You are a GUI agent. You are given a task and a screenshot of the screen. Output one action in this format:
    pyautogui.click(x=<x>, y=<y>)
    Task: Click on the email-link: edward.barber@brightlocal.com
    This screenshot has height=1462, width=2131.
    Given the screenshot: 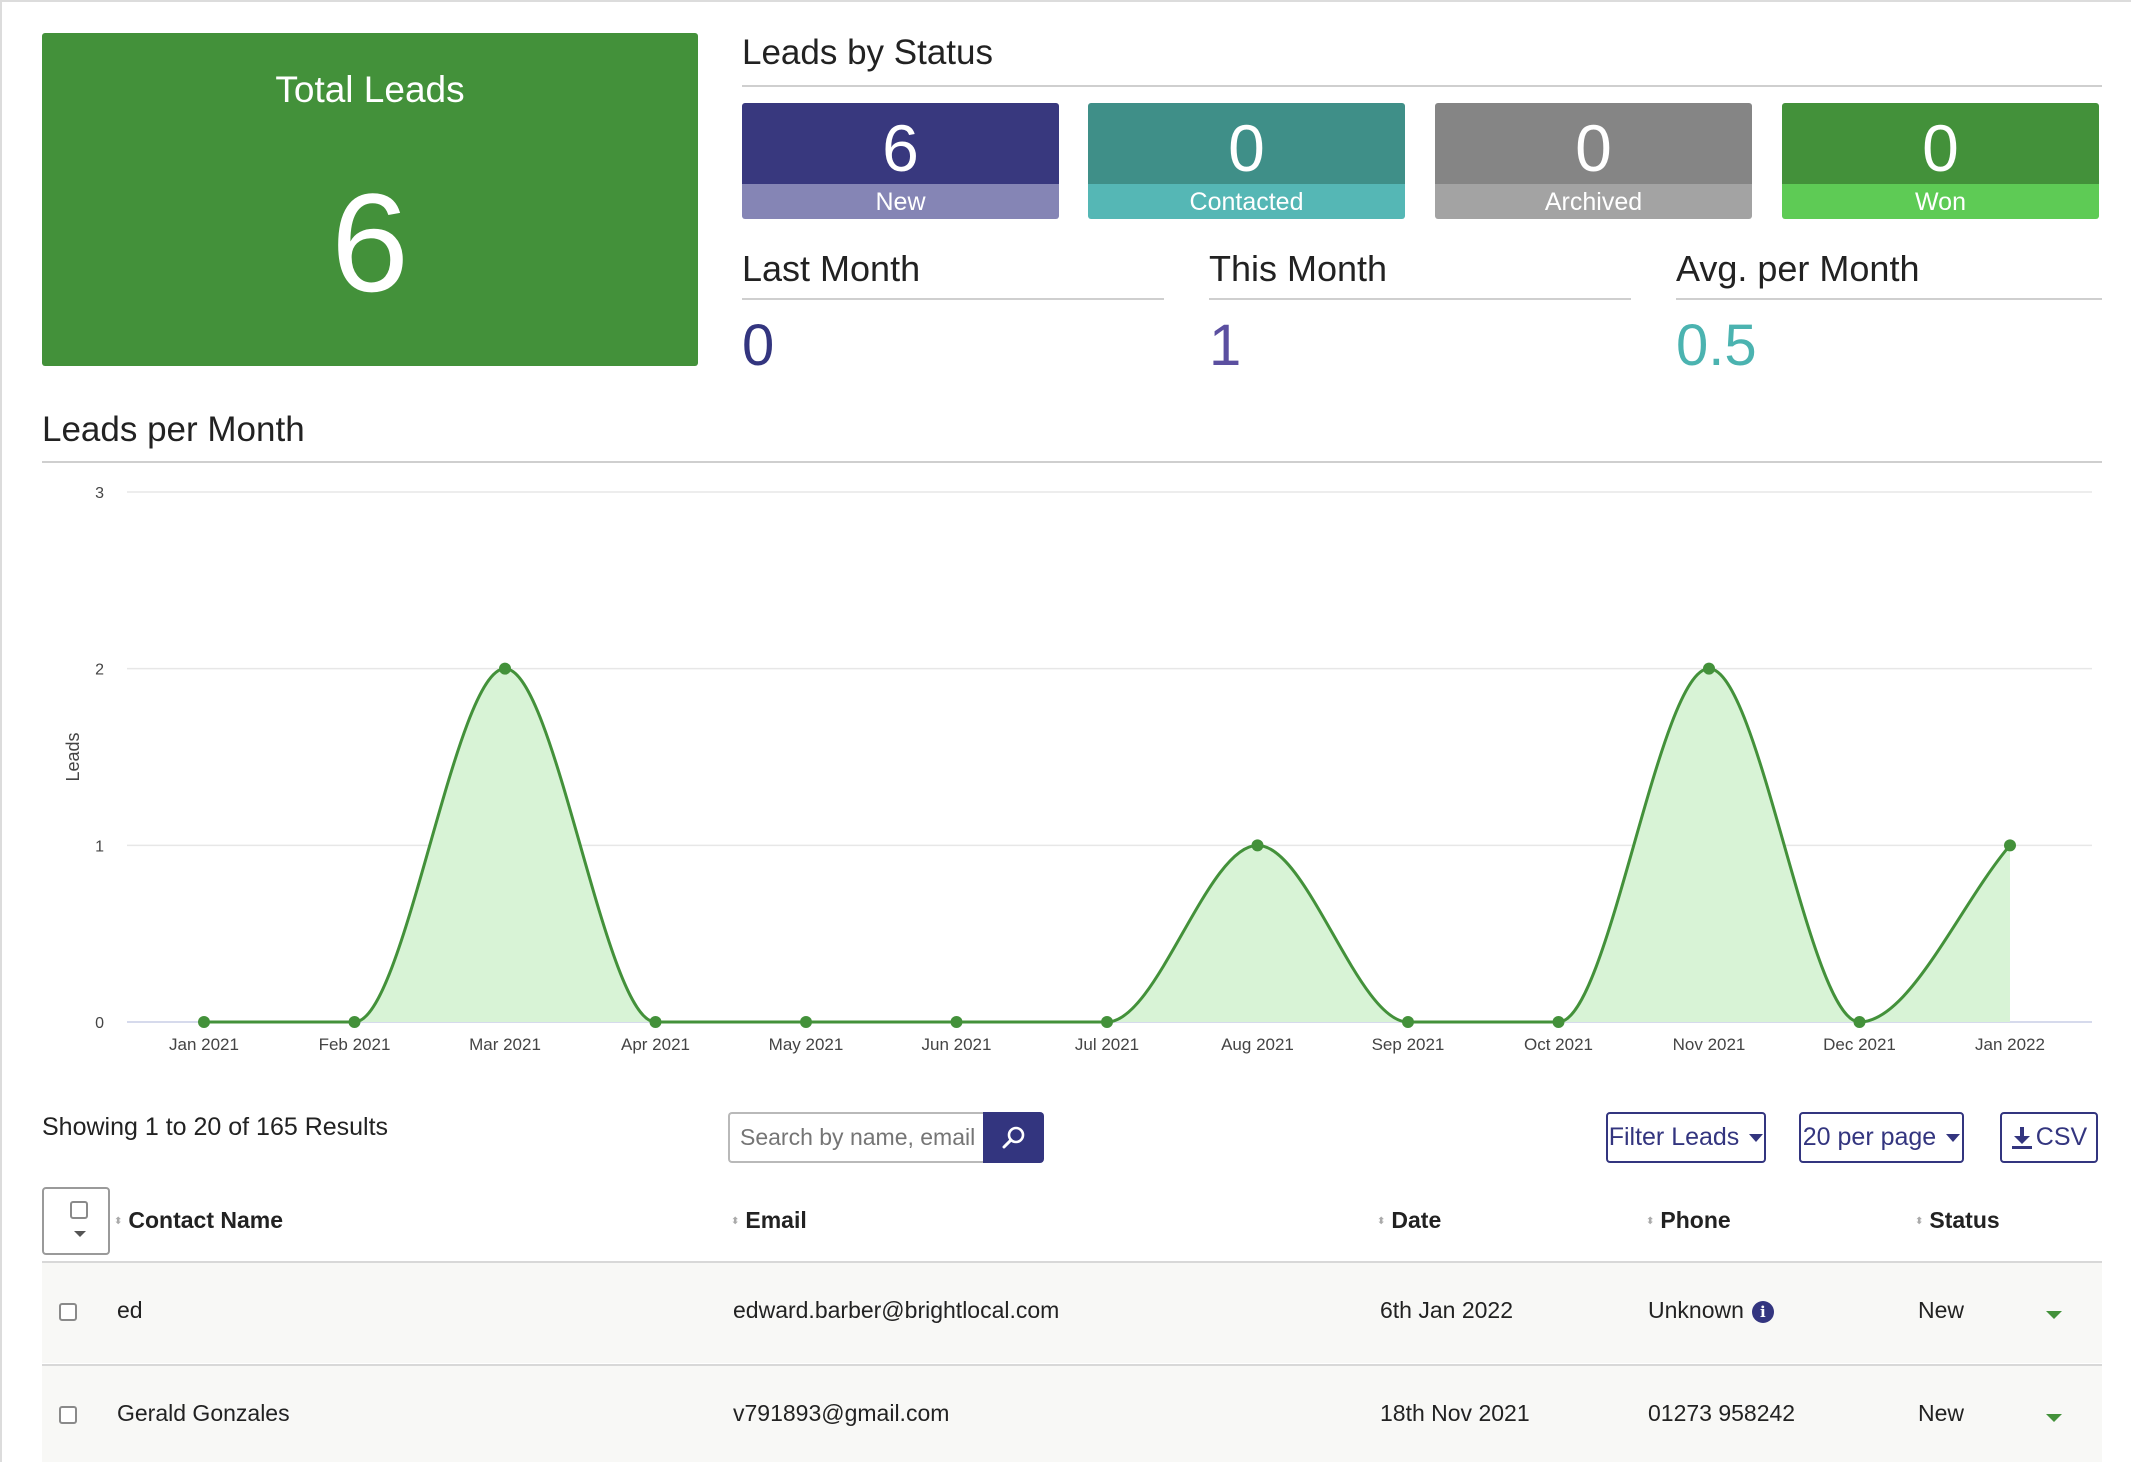 What is the action you would take?
    pyautogui.click(x=896, y=1310)
    